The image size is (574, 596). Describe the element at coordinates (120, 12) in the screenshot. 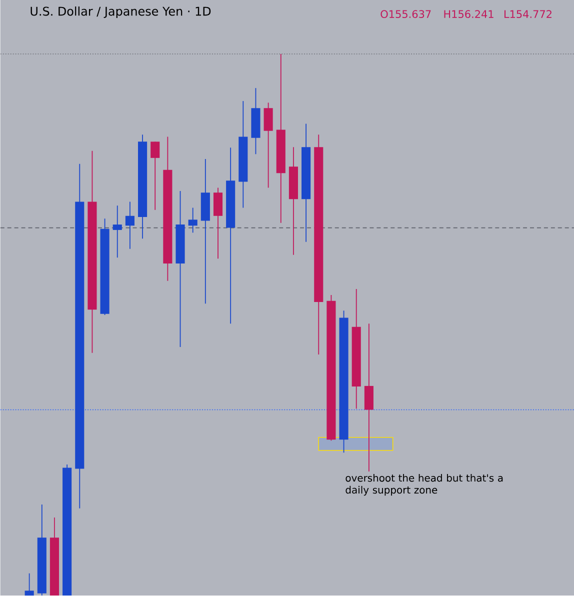

I see `chart-title: U.S. Dollar / Japanese Yen · 1D` at that location.